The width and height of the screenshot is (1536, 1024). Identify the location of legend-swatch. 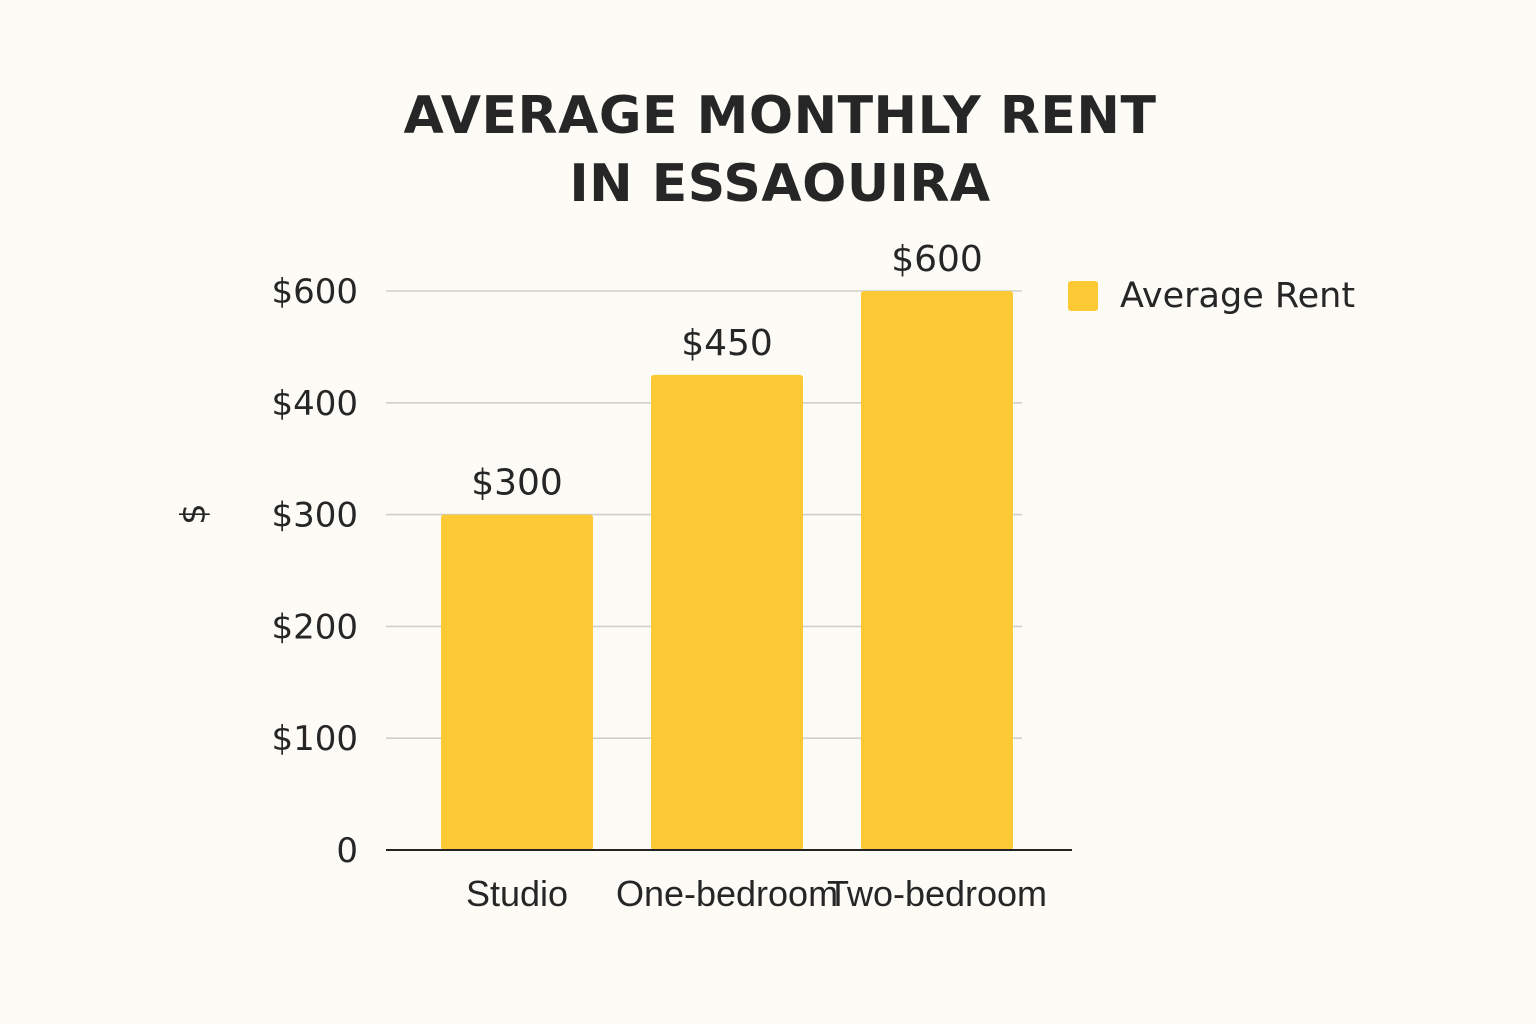
(1083, 296).